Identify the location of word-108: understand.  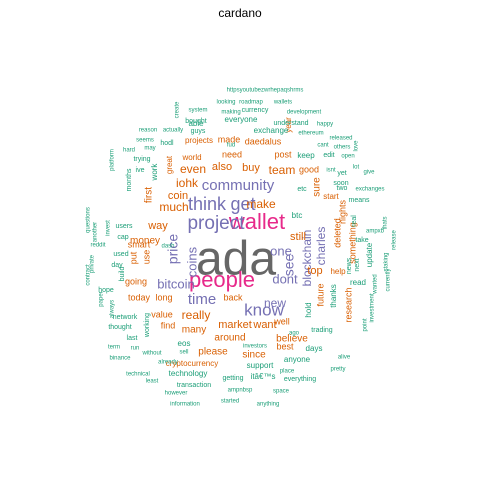
(290, 123).